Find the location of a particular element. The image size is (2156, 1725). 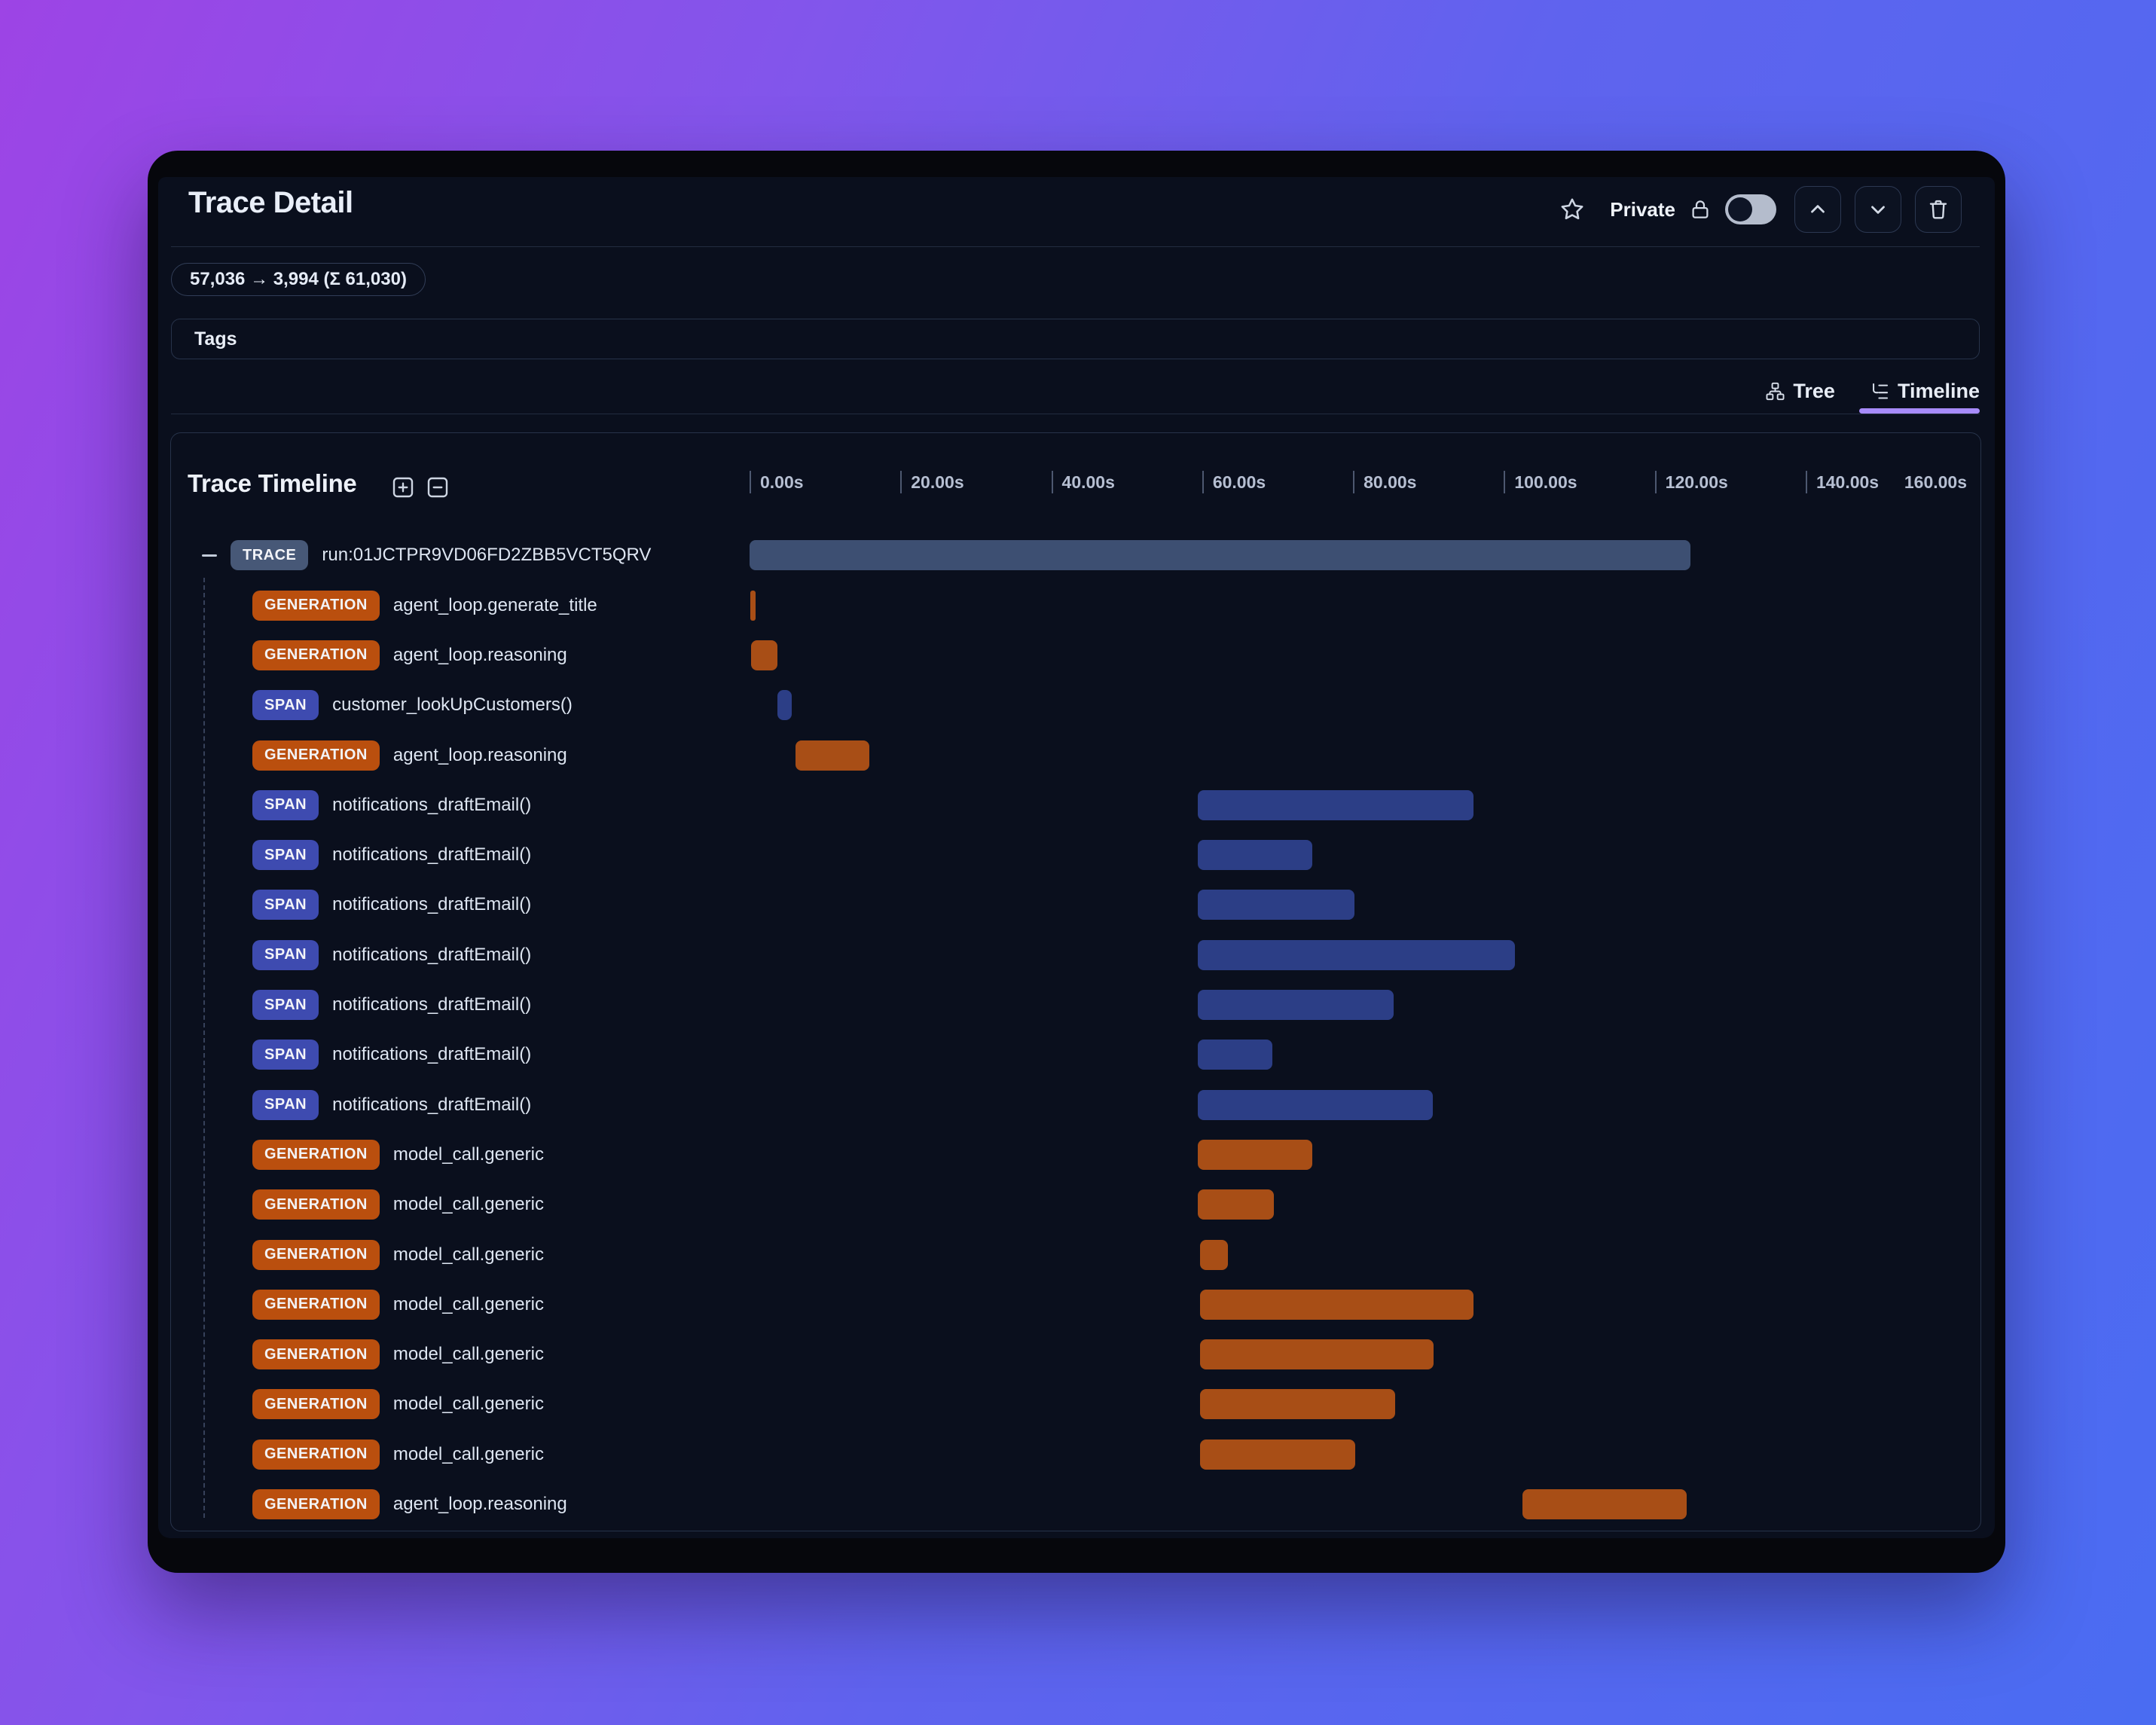

timeline-row: TRACE run:01JCTPR9VD06FD2ZBB5VCT5QRV is located at coordinates (1075, 555).